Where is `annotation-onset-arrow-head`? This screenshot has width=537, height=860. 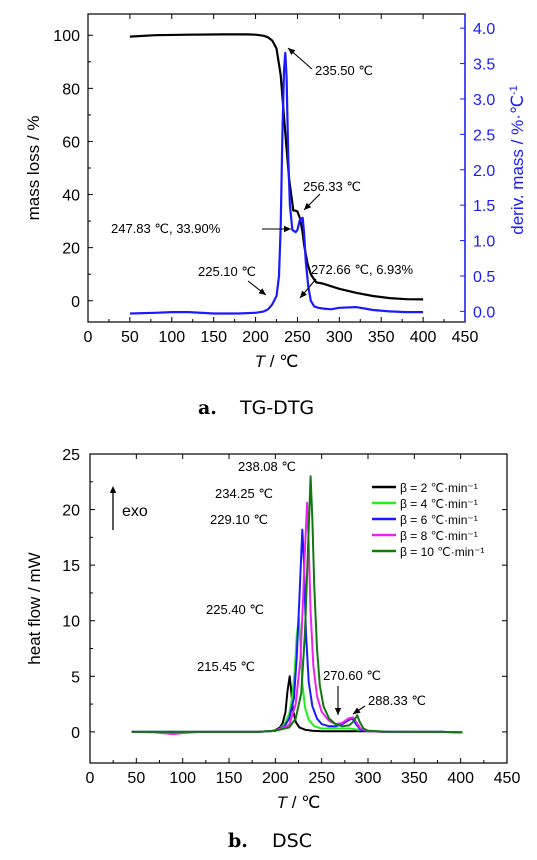
annotation-onset-arrow-head is located at coordinates (262, 291).